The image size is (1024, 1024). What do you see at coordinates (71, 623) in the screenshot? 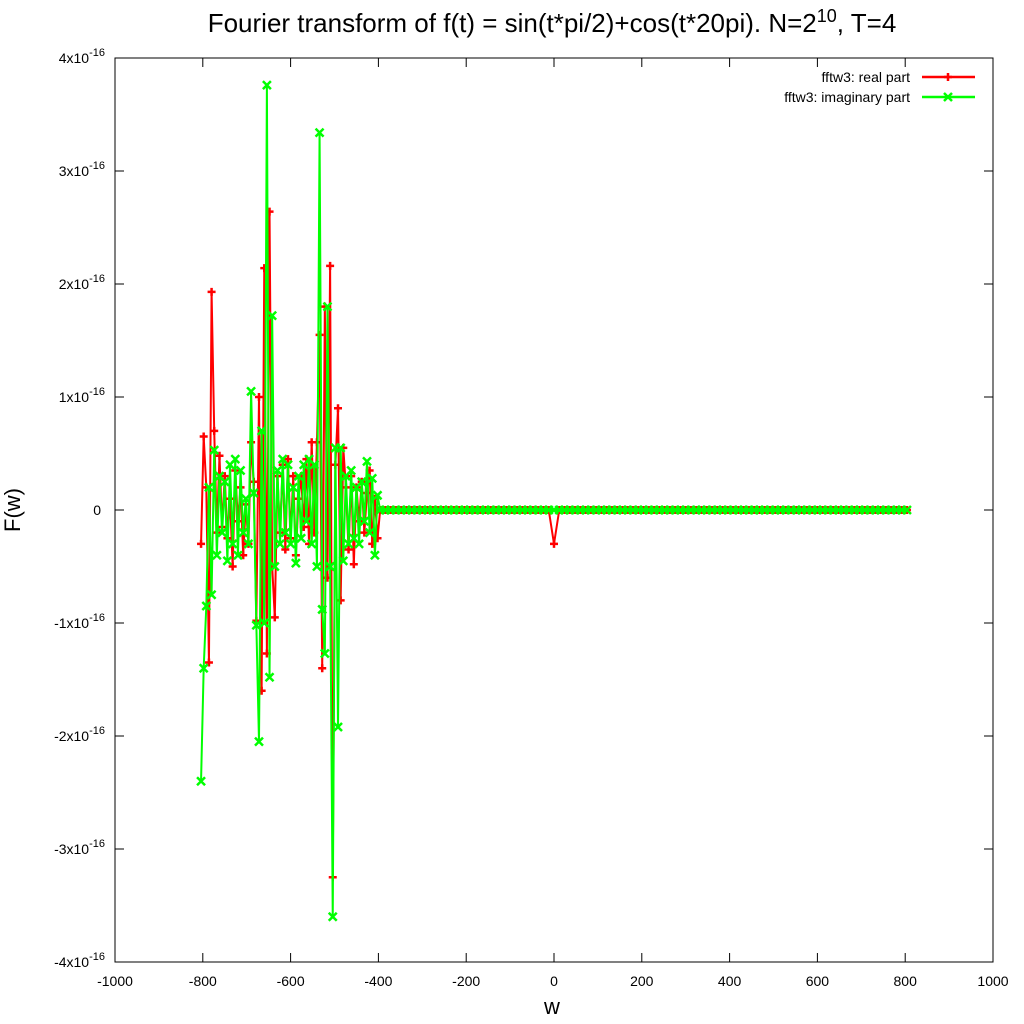
I see `y-tick-base: -1x10` at bounding box center [71, 623].